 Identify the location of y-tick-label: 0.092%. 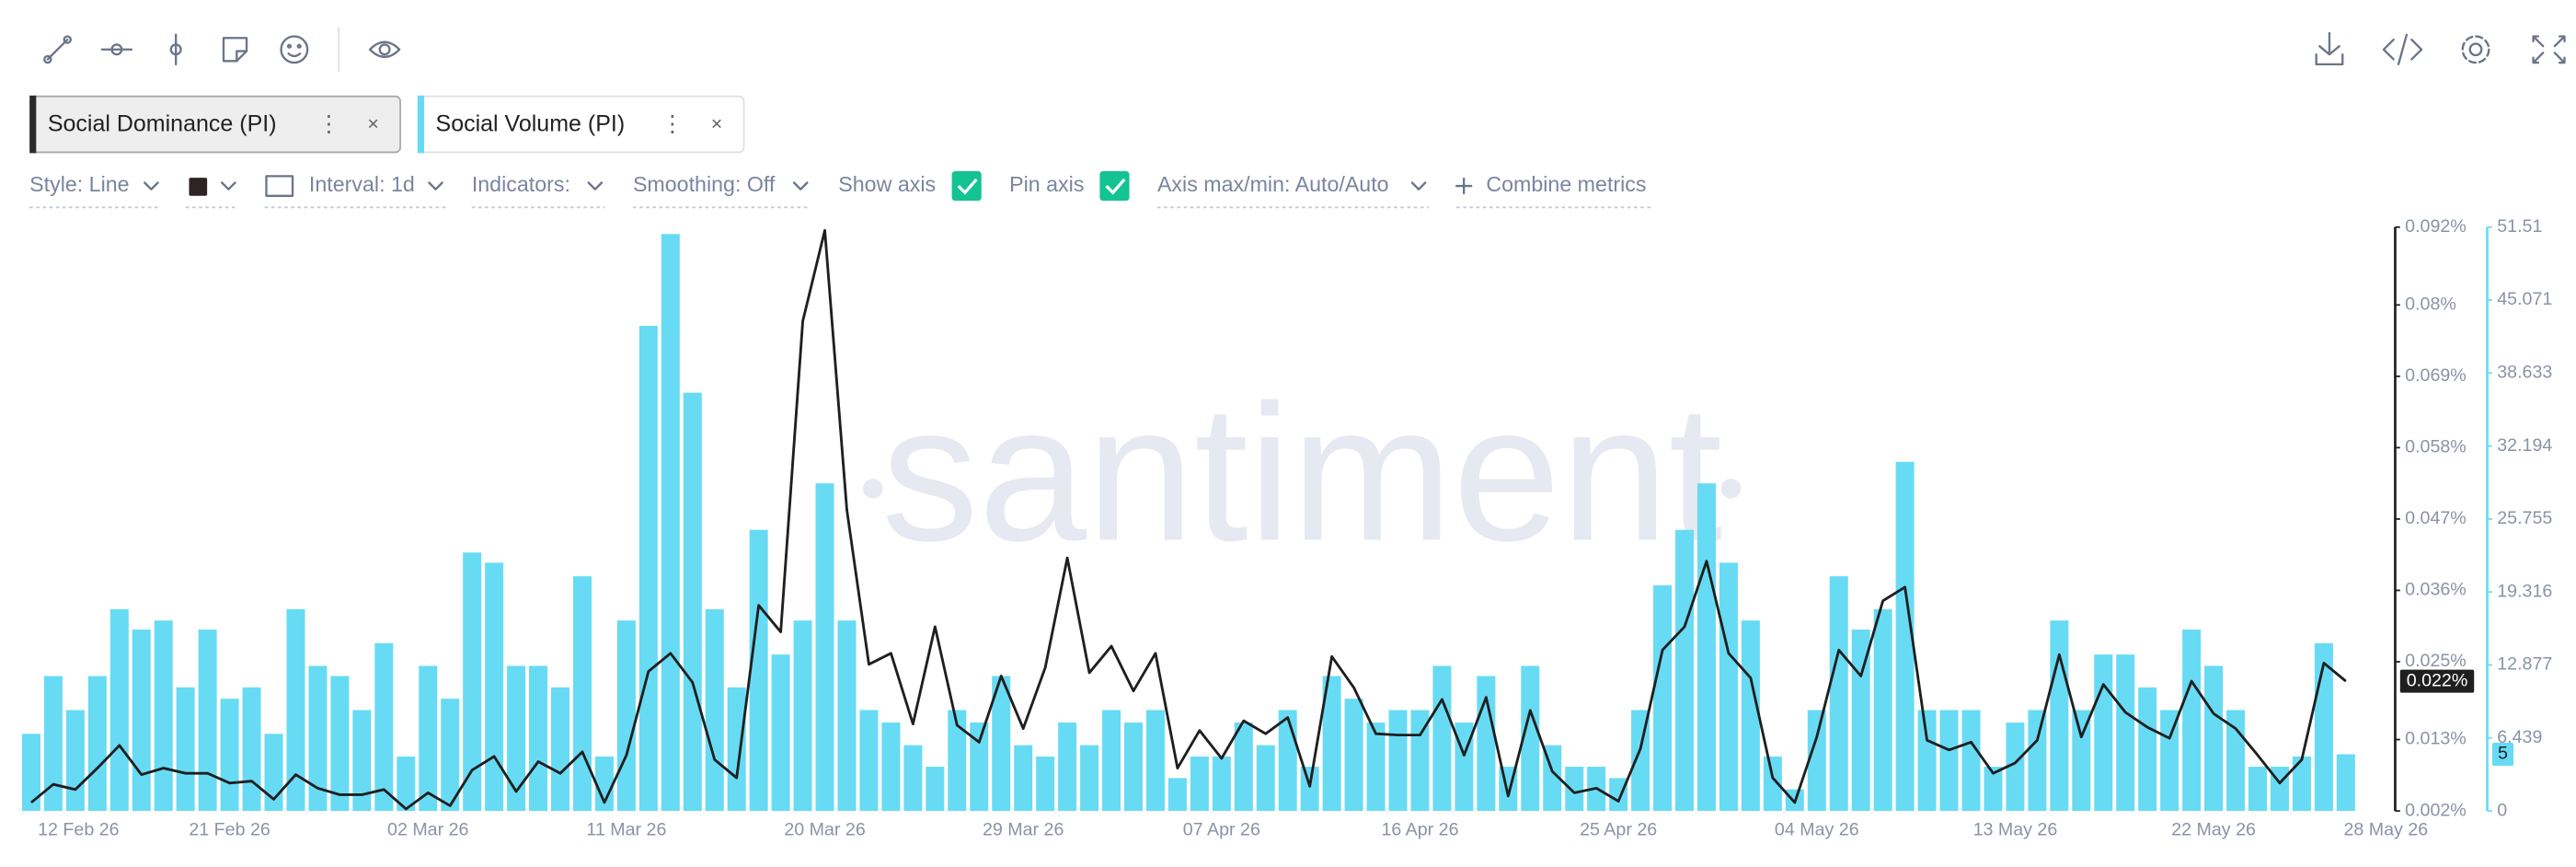
(2436, 226).